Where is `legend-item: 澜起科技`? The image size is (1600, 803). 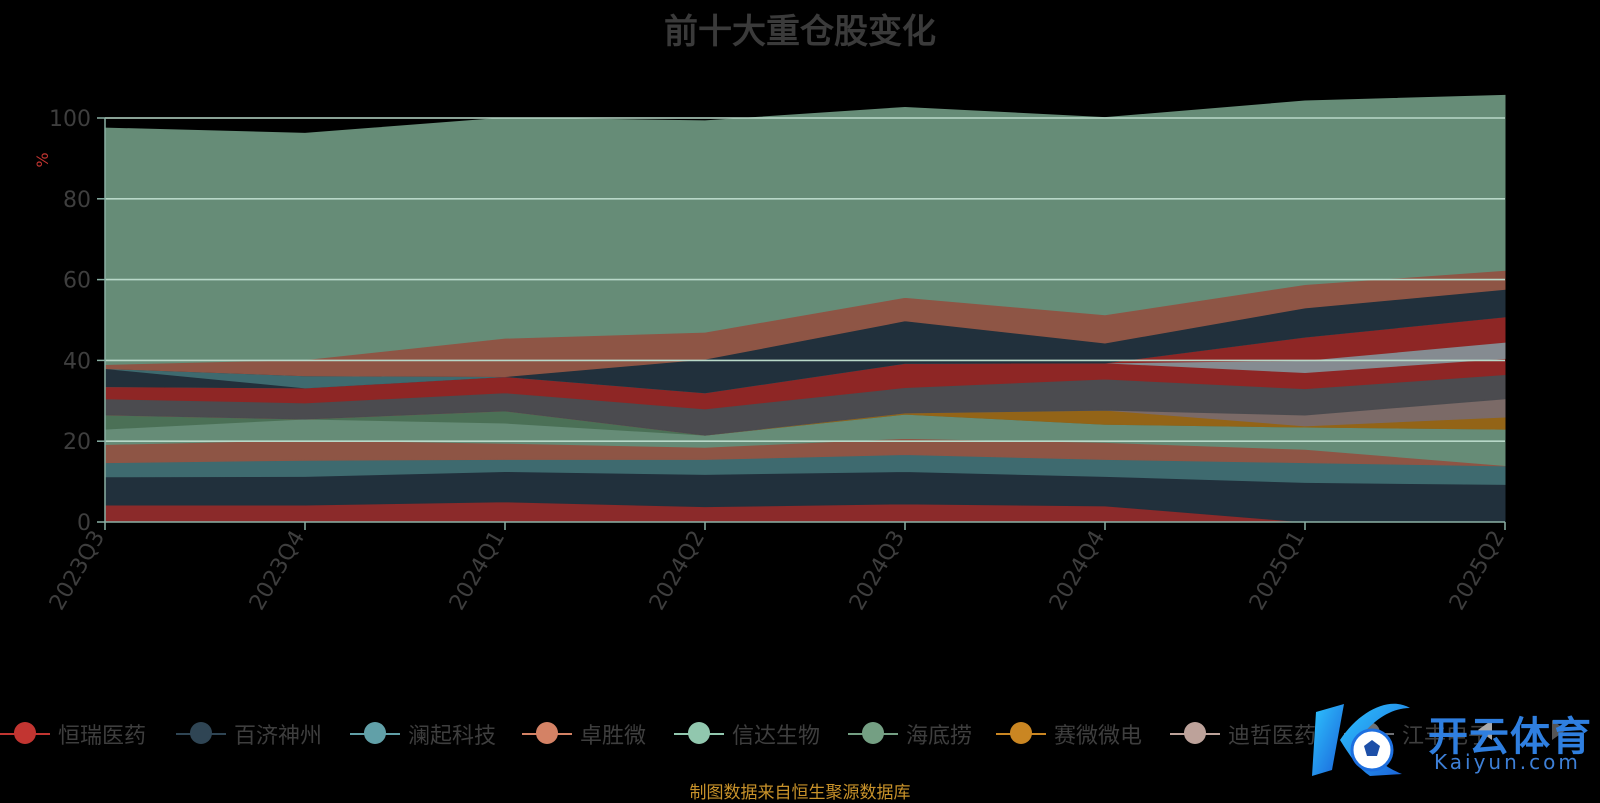
legend-item: 澜起科技 is located at coordinates (423, 734).